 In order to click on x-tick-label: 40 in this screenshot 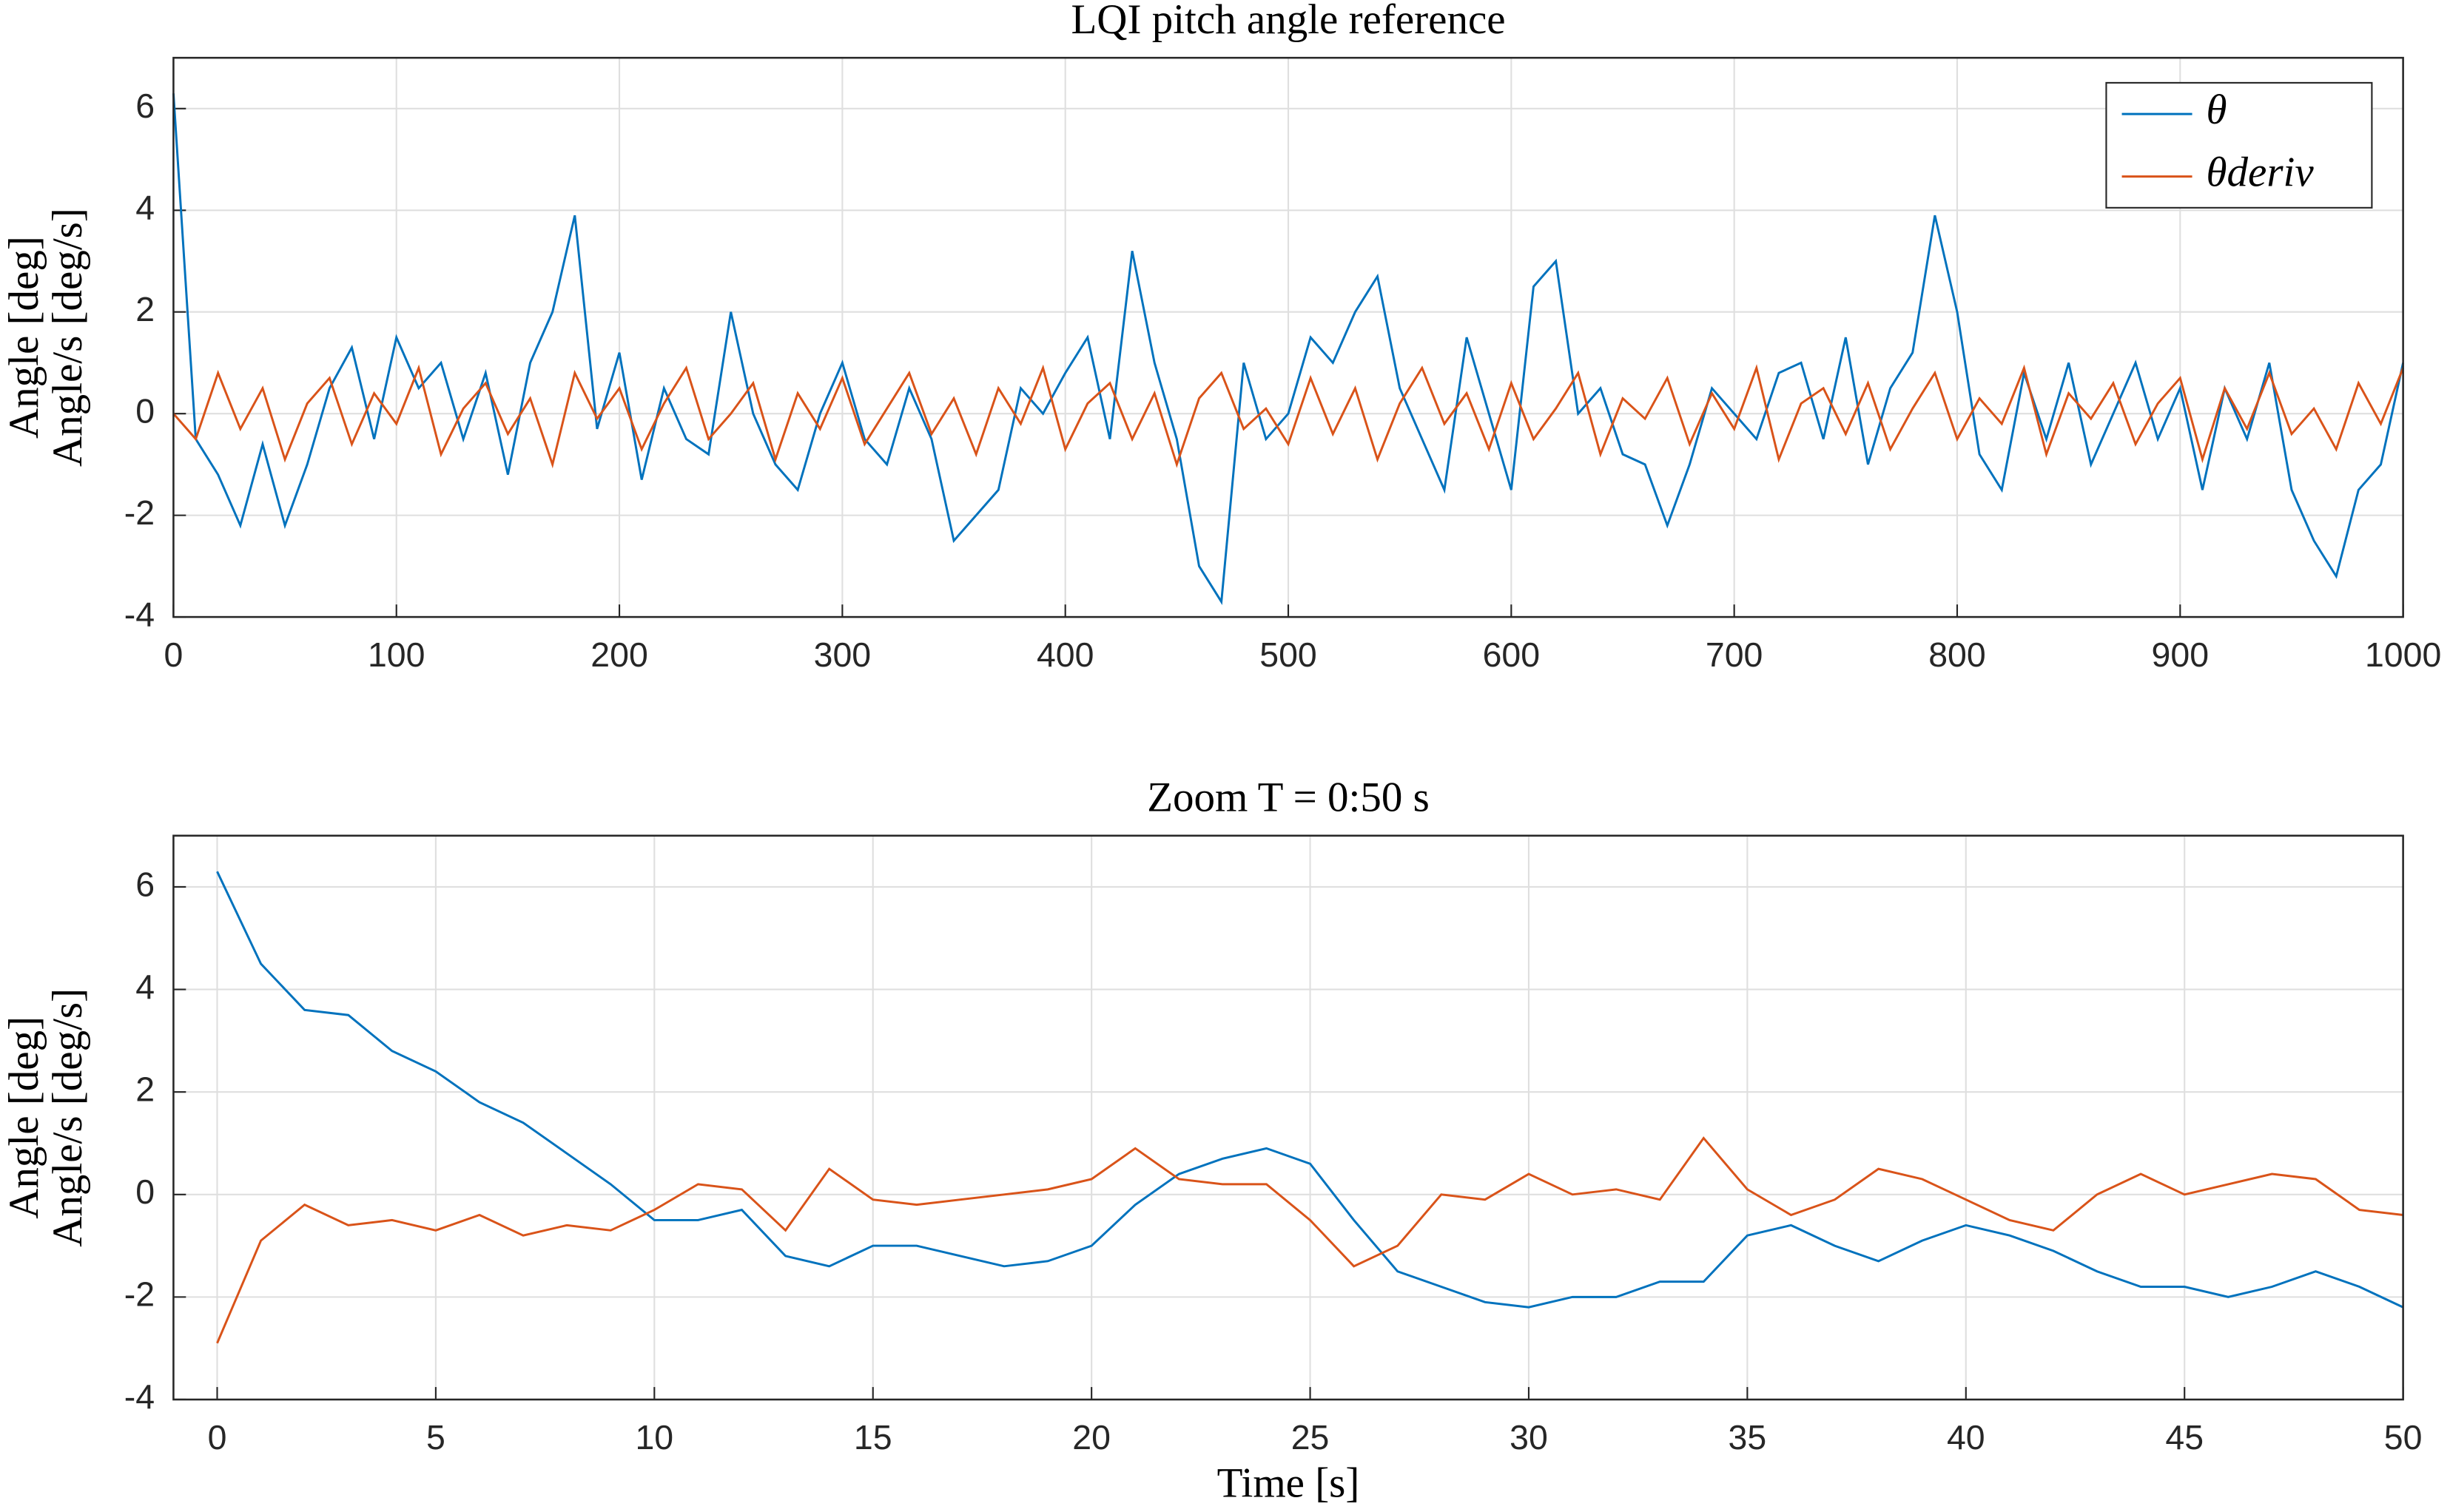, I will do `click(1966, 1437)`.